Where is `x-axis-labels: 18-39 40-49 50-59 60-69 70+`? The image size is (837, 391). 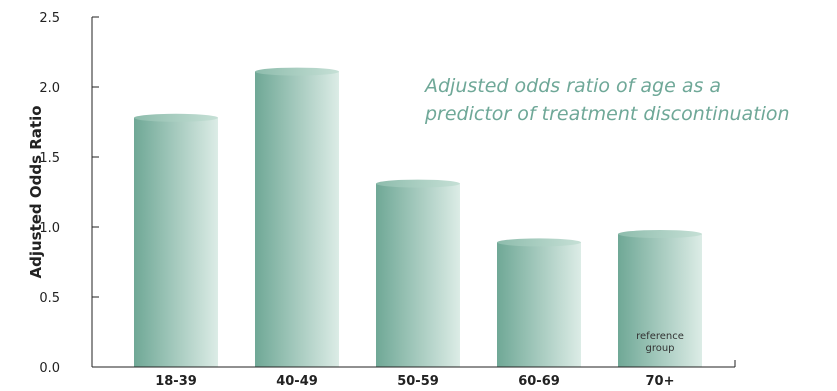 x-axis-labels: 18-39 40-49 50-59 60-69 70+ is located at coordinates (414, 381).